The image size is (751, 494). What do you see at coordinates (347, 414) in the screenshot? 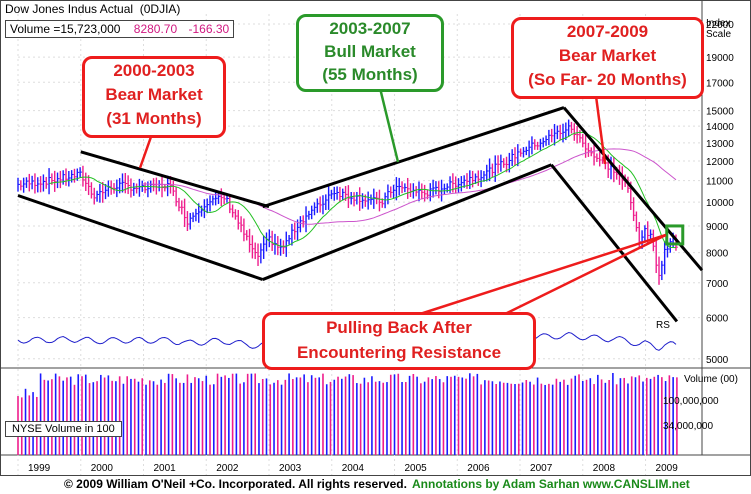
I see `volume-bars` at bounding box center [347, 414].